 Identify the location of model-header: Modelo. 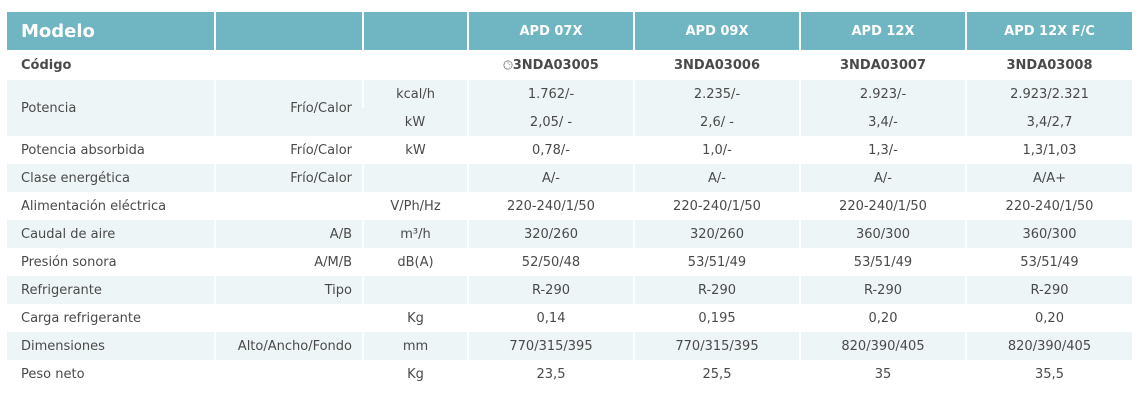
(111, 31).